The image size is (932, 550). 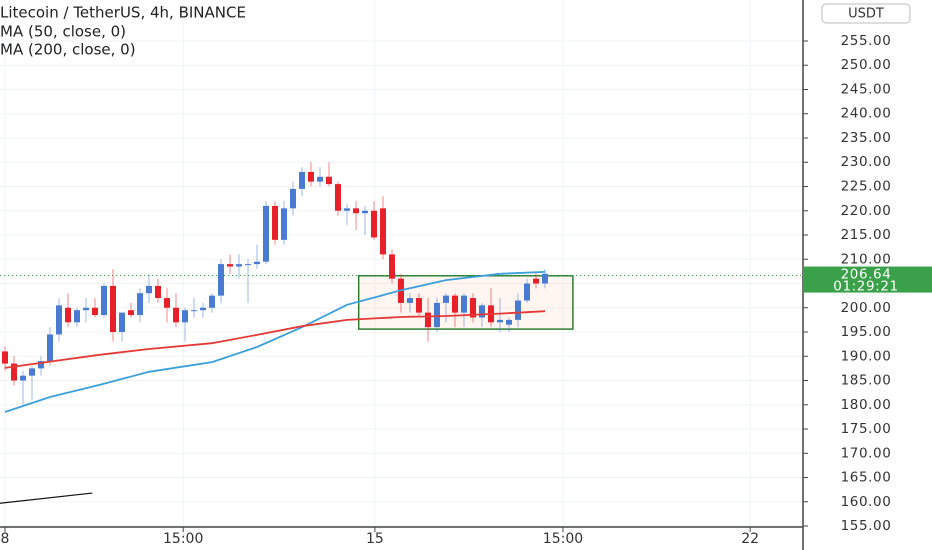 I want to click on y-tick-label: 210.00, so click(x=866, y=259).